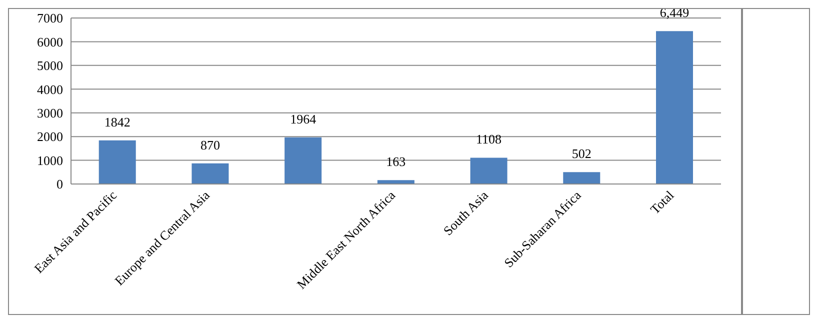 Image resolution: width=818 pixels, height=323 pixels. I want to click on y-tick-label: 5000, so click(50, 66).